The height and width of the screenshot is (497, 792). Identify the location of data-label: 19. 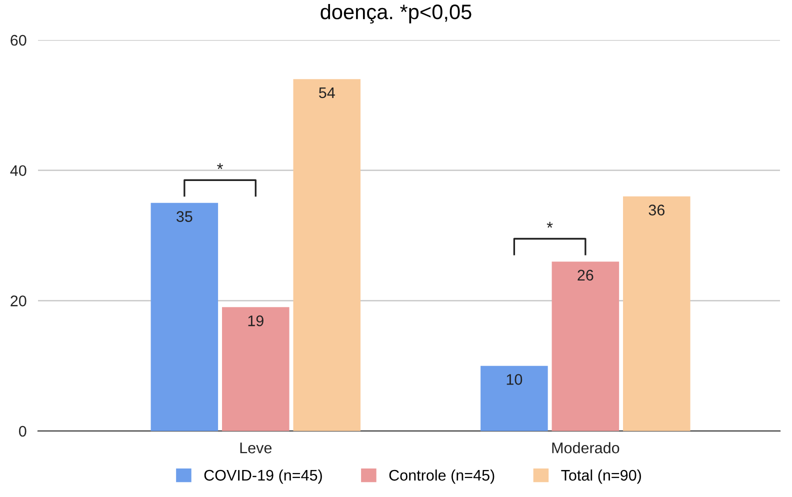
(256, 320).